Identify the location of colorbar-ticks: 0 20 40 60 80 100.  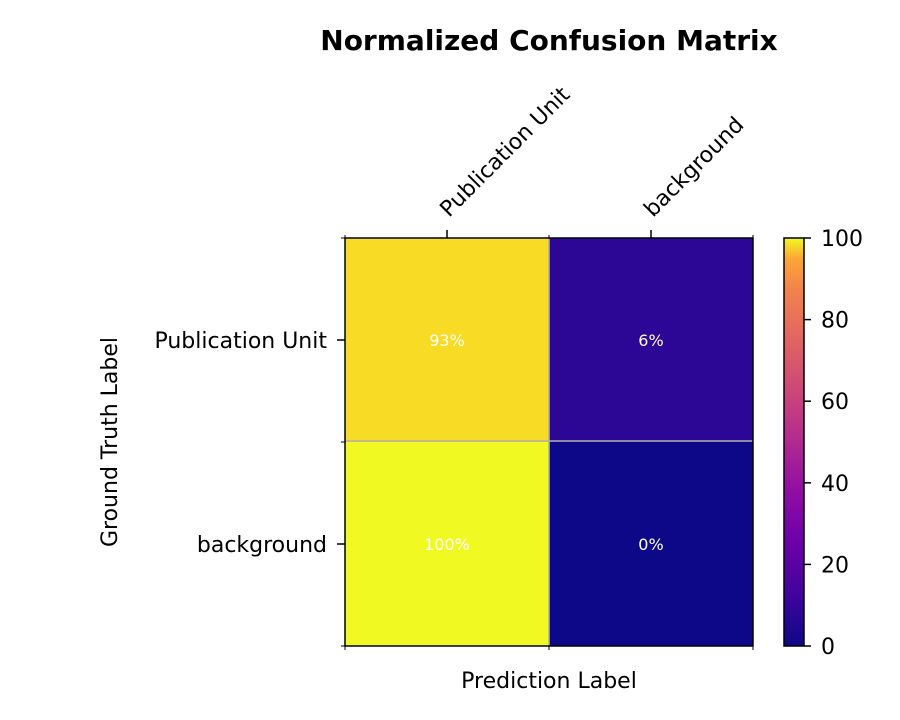
(833, 443).